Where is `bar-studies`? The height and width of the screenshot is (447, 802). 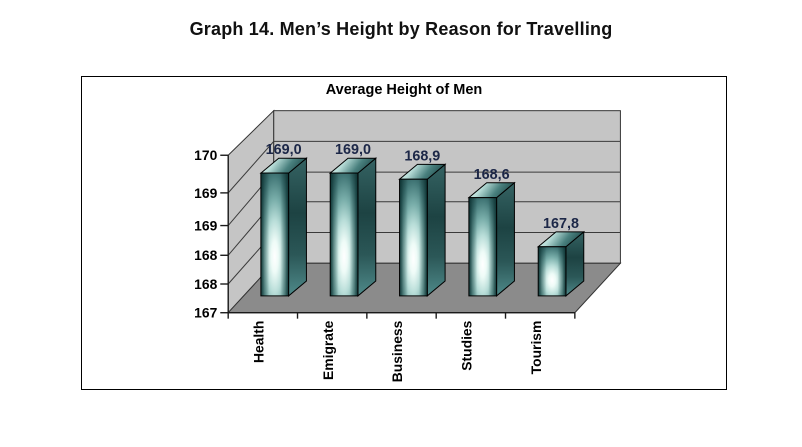 bar-studies is located at coordinates (491, 239).